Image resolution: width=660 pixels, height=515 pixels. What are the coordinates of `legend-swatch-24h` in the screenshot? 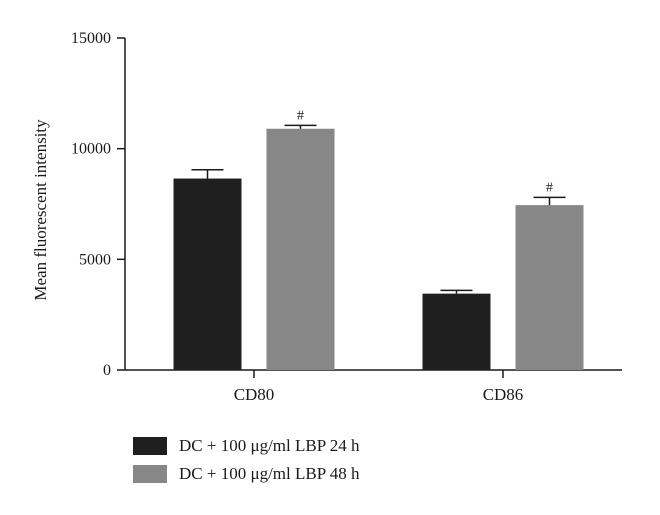 It's located at (150, 446).